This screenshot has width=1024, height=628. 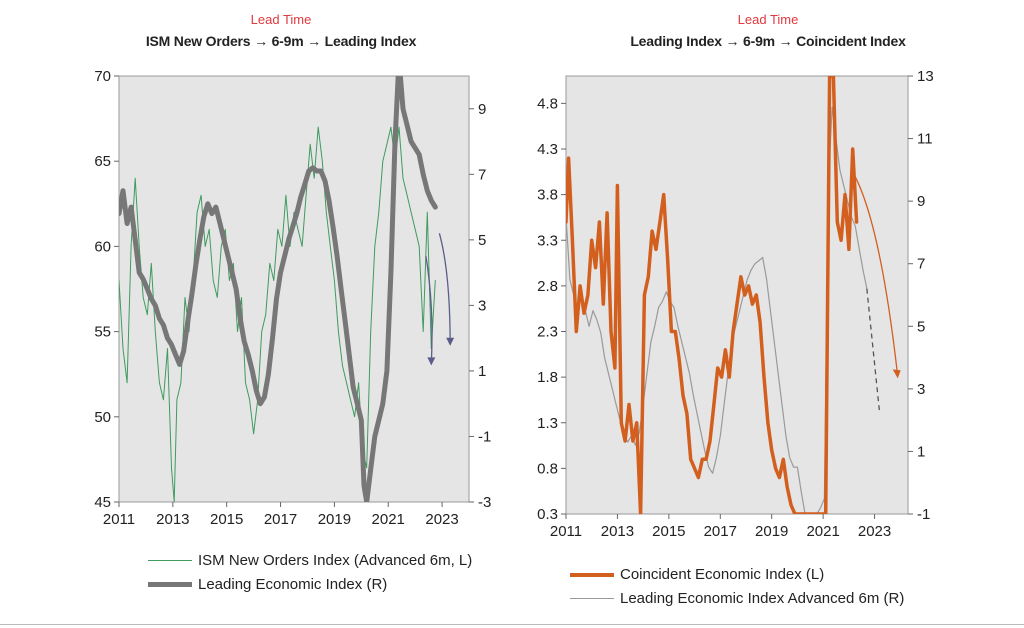 I want to click on legend-swatch-ism, so click(x=170, y=560).